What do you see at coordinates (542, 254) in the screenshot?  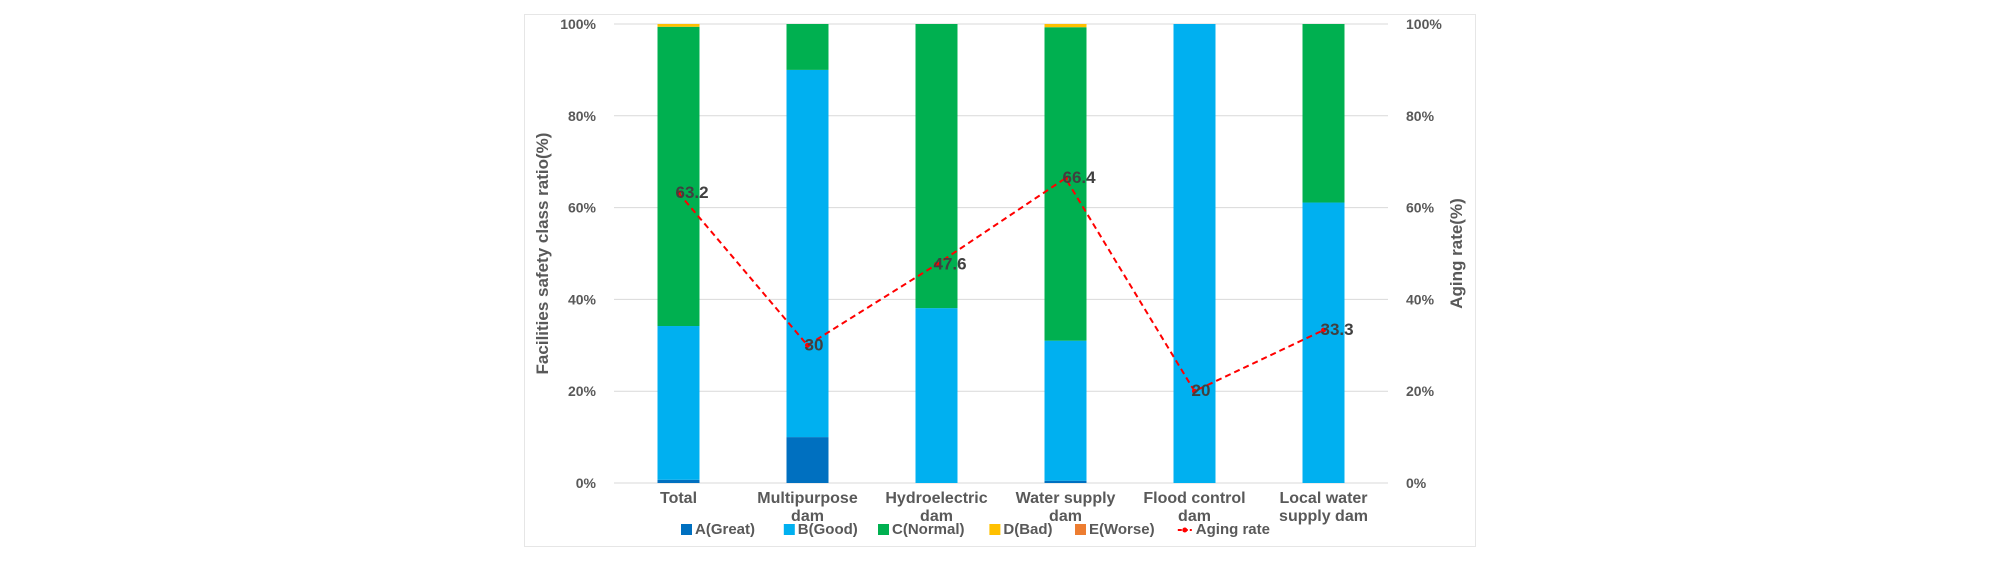 I see `y-axis-title: Facilities safety class ratio(%)` at bounding box center [542, 254].